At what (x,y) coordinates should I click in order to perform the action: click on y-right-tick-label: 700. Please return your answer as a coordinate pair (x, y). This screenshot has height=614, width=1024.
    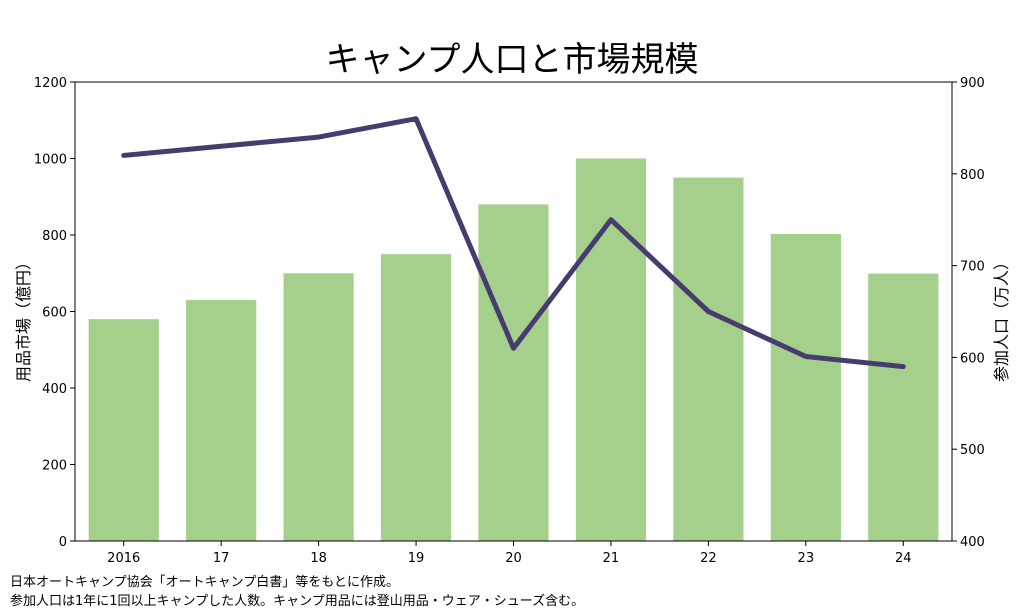
    Looking at the image, I should click on (972, 267).